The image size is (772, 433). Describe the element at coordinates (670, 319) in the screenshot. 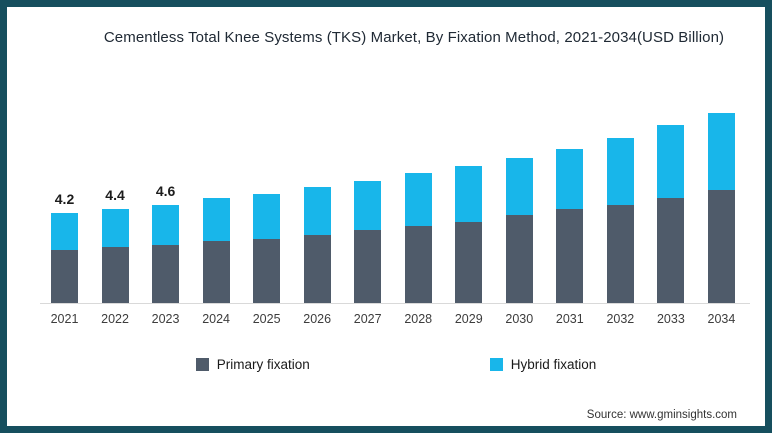

I see `x-axis-label: 2033` at that location.